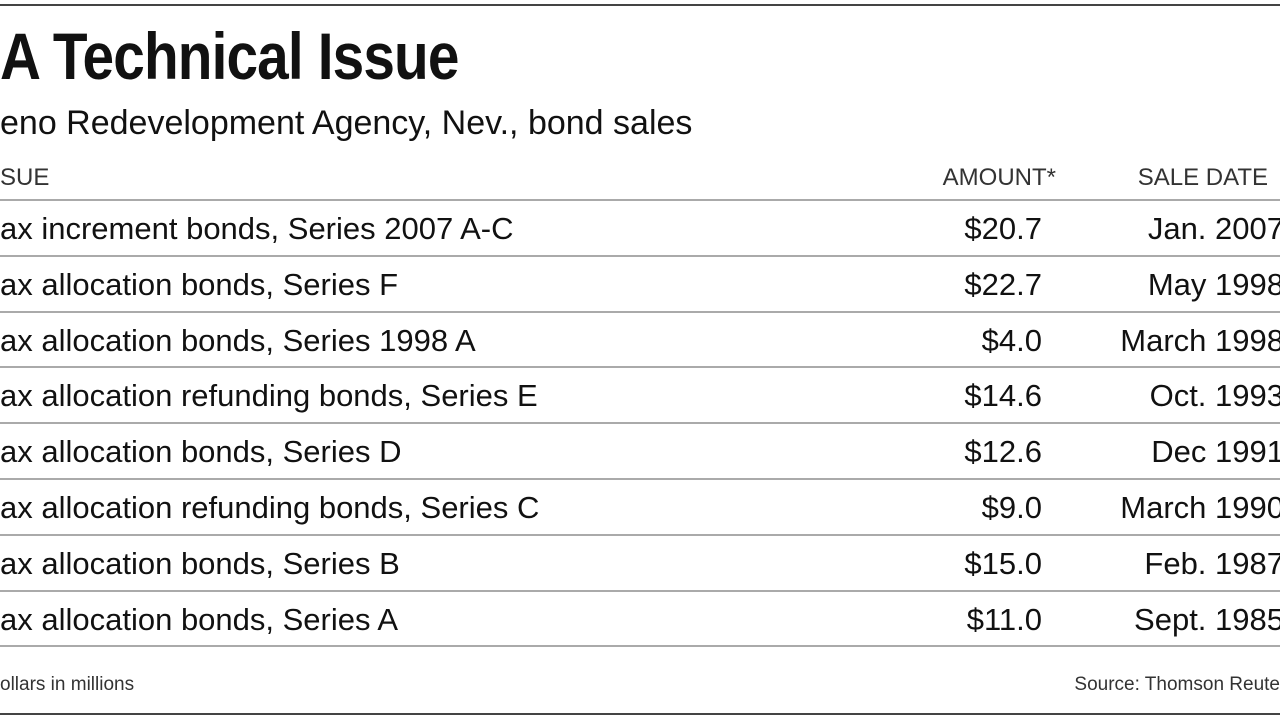 The image size is (1280, 720). Describe the element at coordinates (1003, 396) in the screenshot. I see `amount: $14.6` at that location.